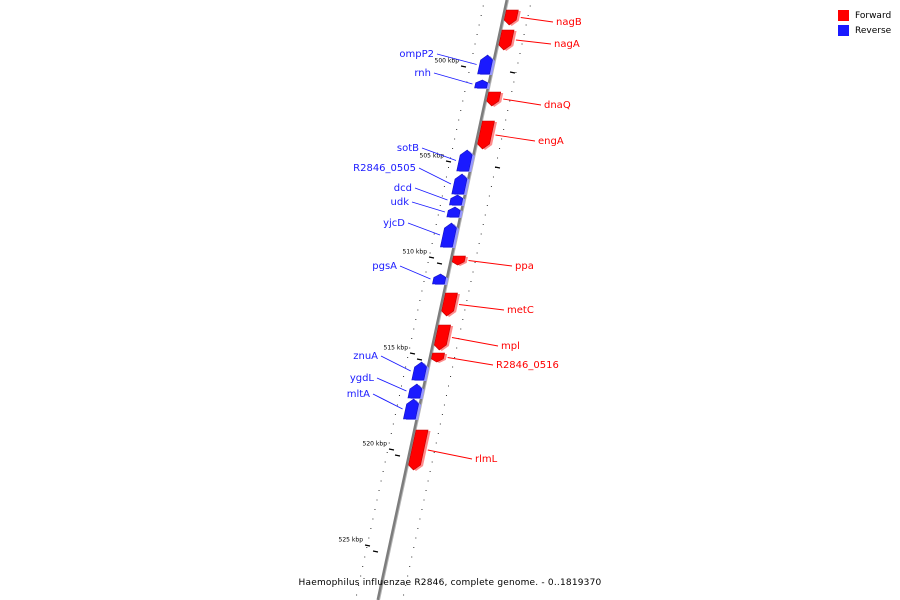 The image size is (900, 600). What do you see at coordinates (873, 15) in the screenshot?
I see `legend-label-forward: Forward` at bounding box center [873, 15].